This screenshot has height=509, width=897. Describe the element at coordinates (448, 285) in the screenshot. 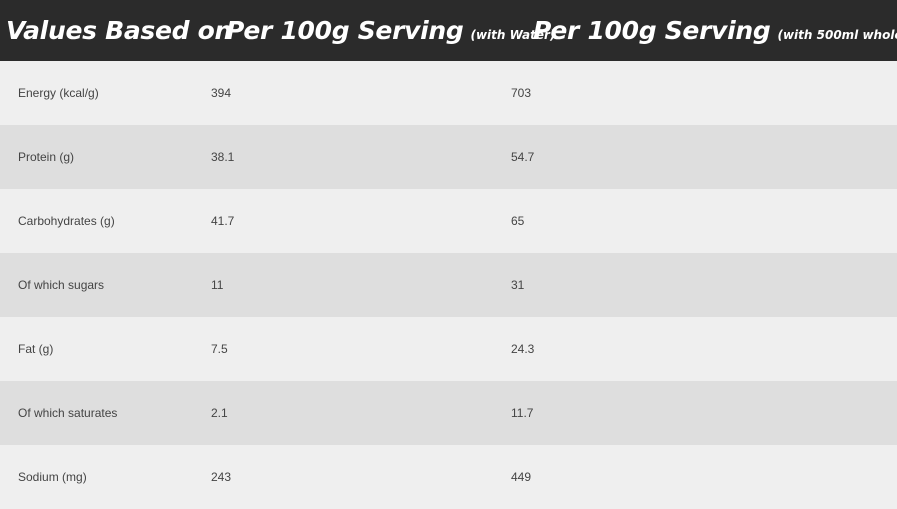

I see `table-row: Of which sugars 11 31` at that location.